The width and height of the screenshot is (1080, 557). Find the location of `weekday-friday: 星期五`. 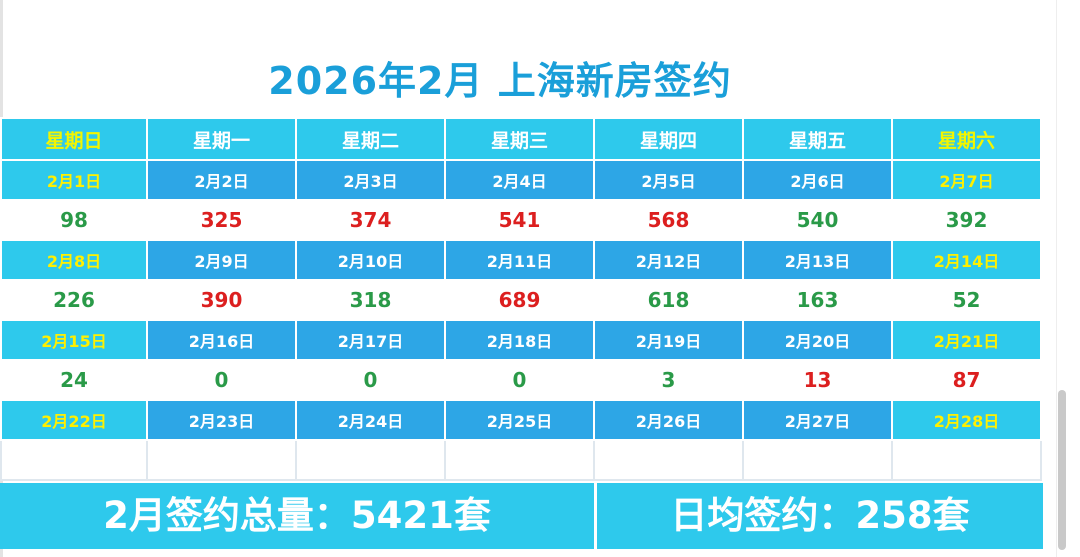

weekday-friday: 星期五 is located at coordinates (817, 139).